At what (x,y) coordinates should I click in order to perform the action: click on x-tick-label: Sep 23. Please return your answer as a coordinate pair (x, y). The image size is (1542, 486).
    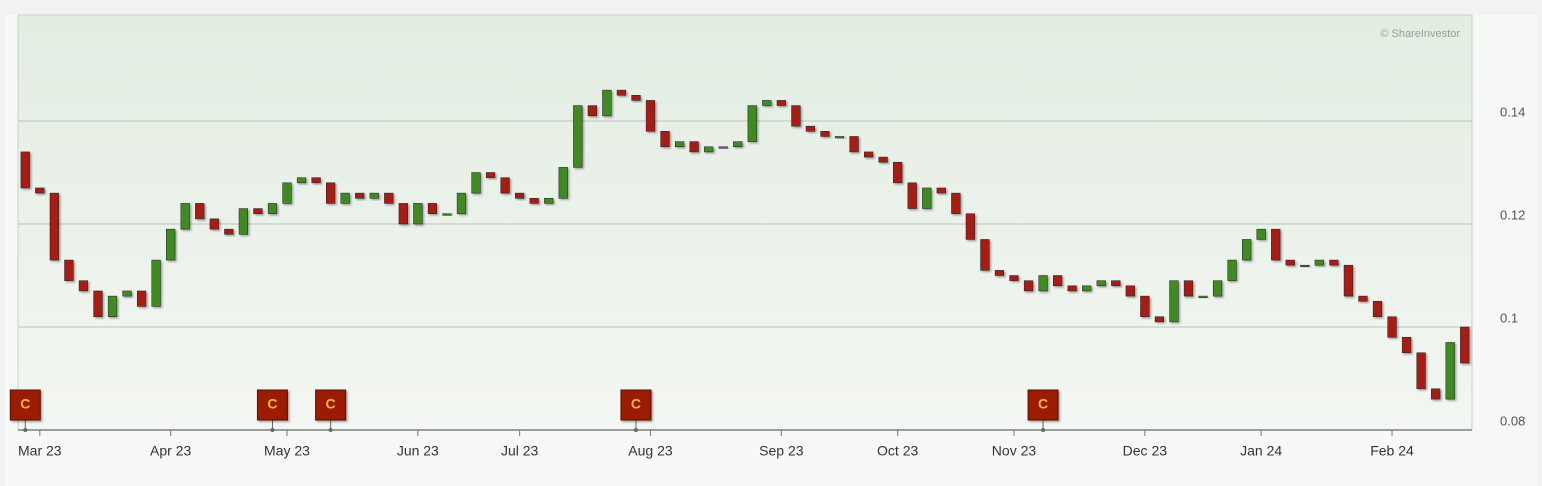
    Looking at the image, I should click on (781, 451).